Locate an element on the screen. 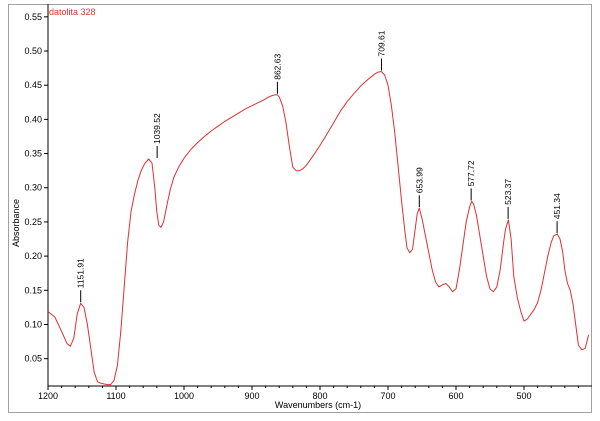 The height and width of the screenshot is (421, 600). y-tick-label: 0.30 is located at coordinates (33, 188).